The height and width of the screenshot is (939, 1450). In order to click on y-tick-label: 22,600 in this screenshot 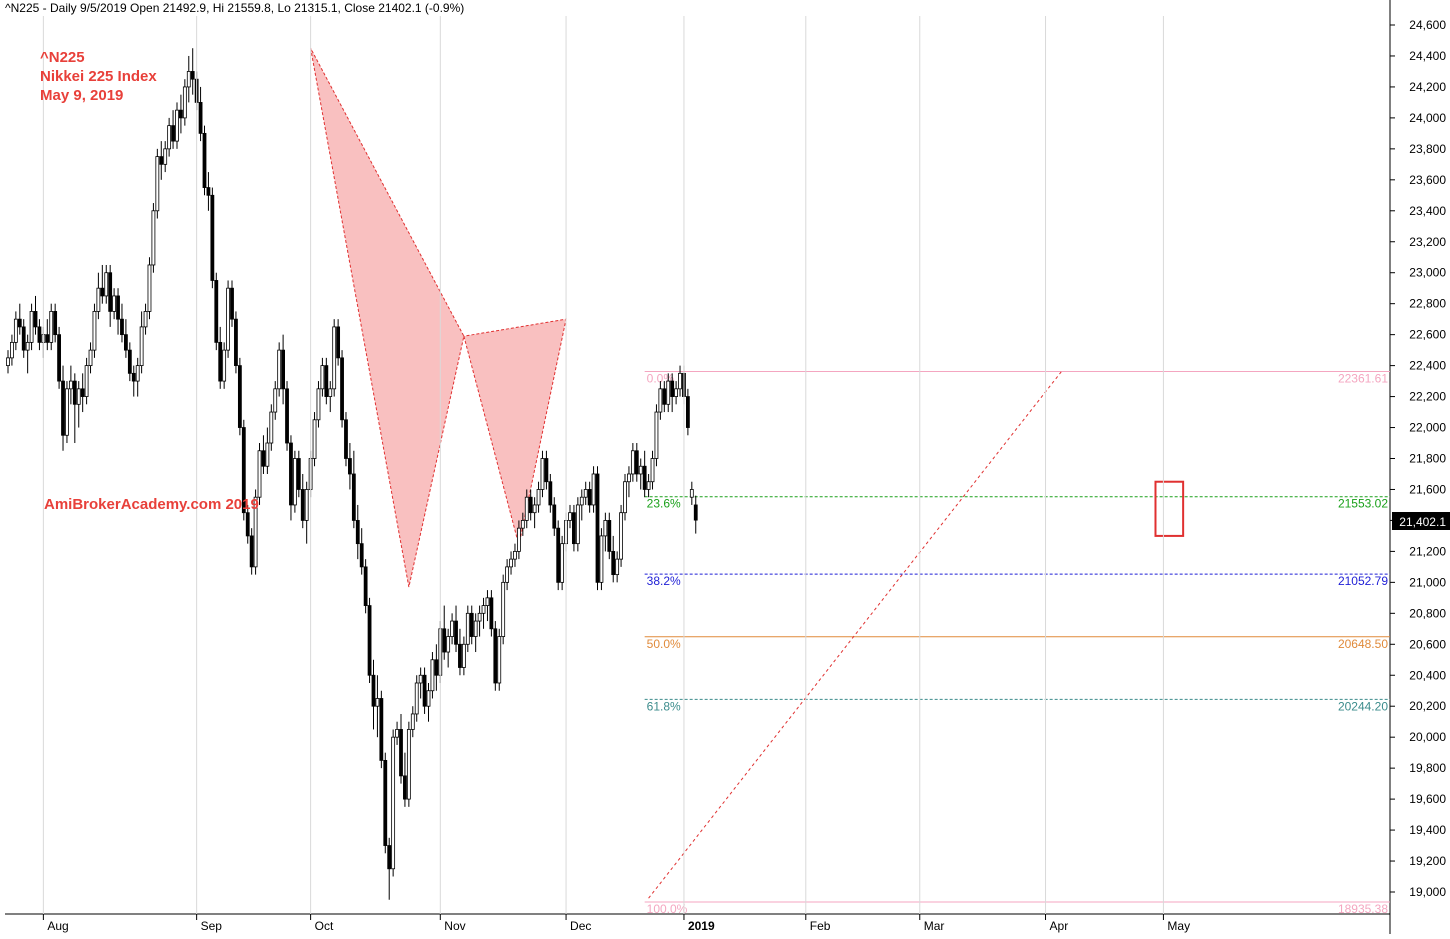, I will do `click(1427, 335)`.